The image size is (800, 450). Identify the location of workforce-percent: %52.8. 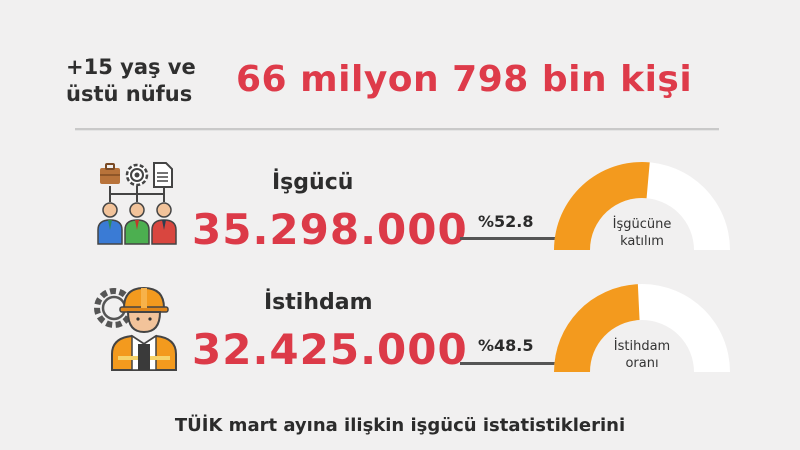
(506, 221).